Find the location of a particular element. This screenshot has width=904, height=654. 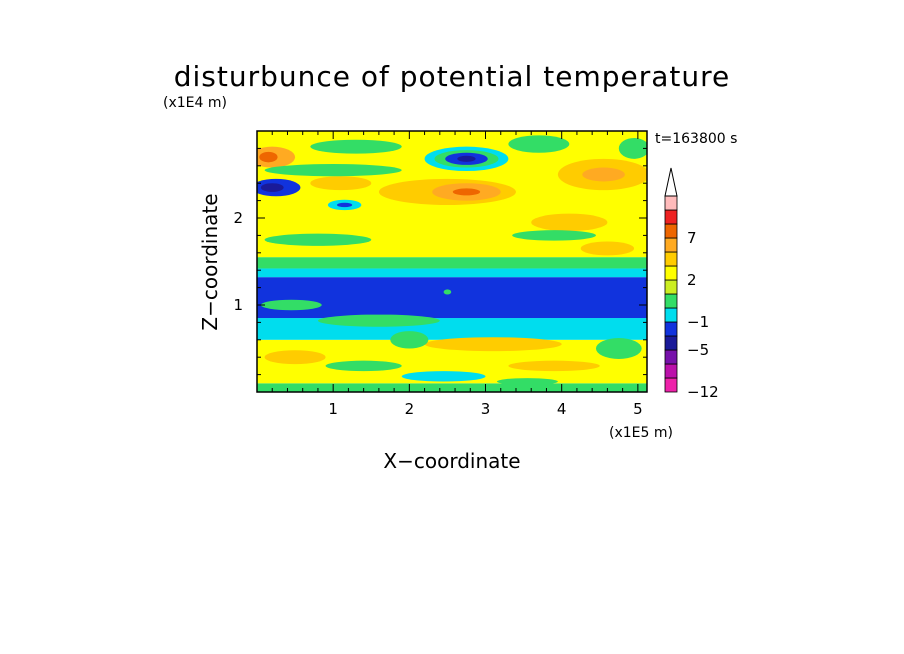

time-label: t=163800 s is located at coordinates (696, 139).